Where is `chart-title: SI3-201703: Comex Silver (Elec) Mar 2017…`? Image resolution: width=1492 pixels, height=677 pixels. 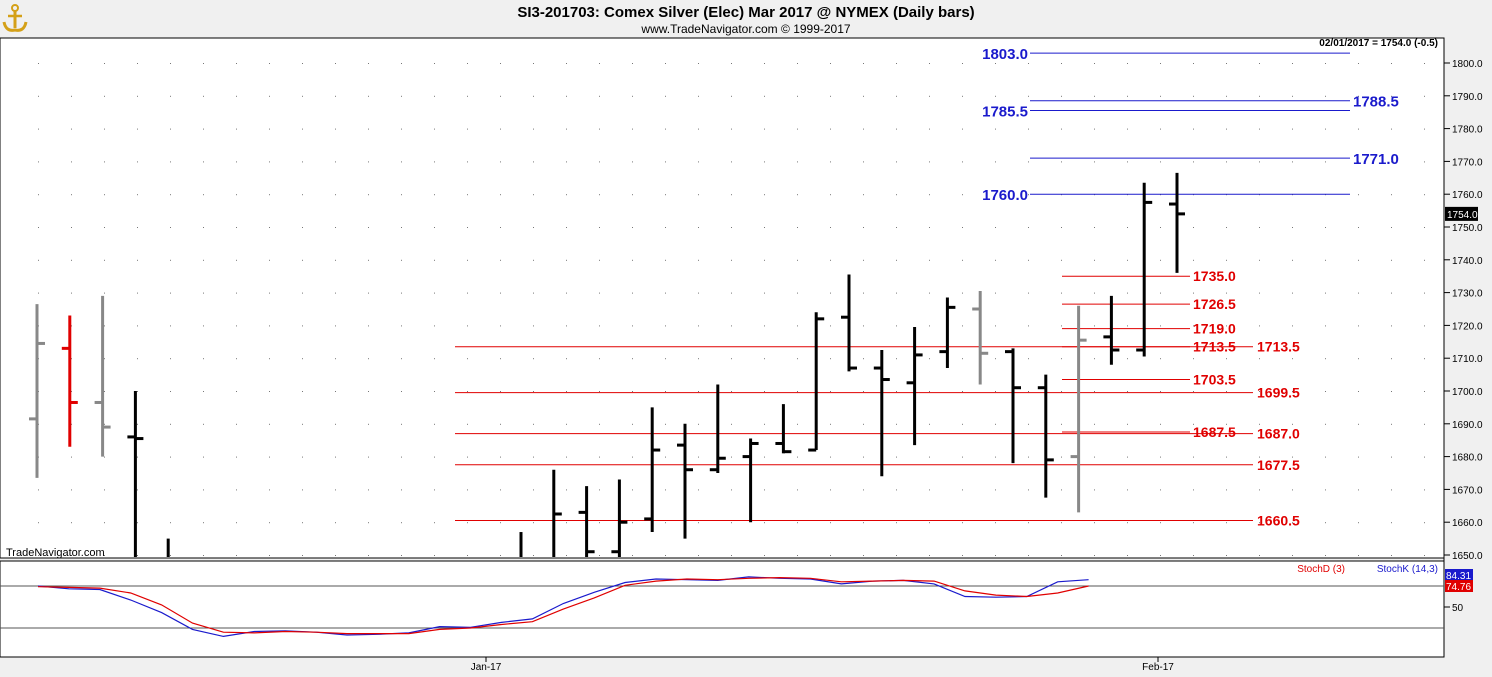
chart-title: SI3-201703: Comex Silver (Elec) Mar 2017… is located at coordinates (745, 12).